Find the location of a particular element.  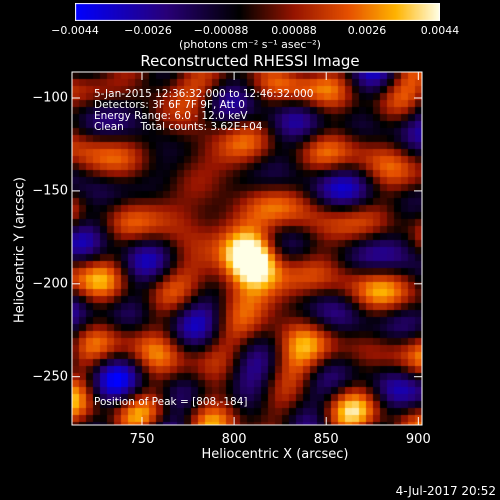

x-tick-label: 900 is located at coordinates (418, 439).